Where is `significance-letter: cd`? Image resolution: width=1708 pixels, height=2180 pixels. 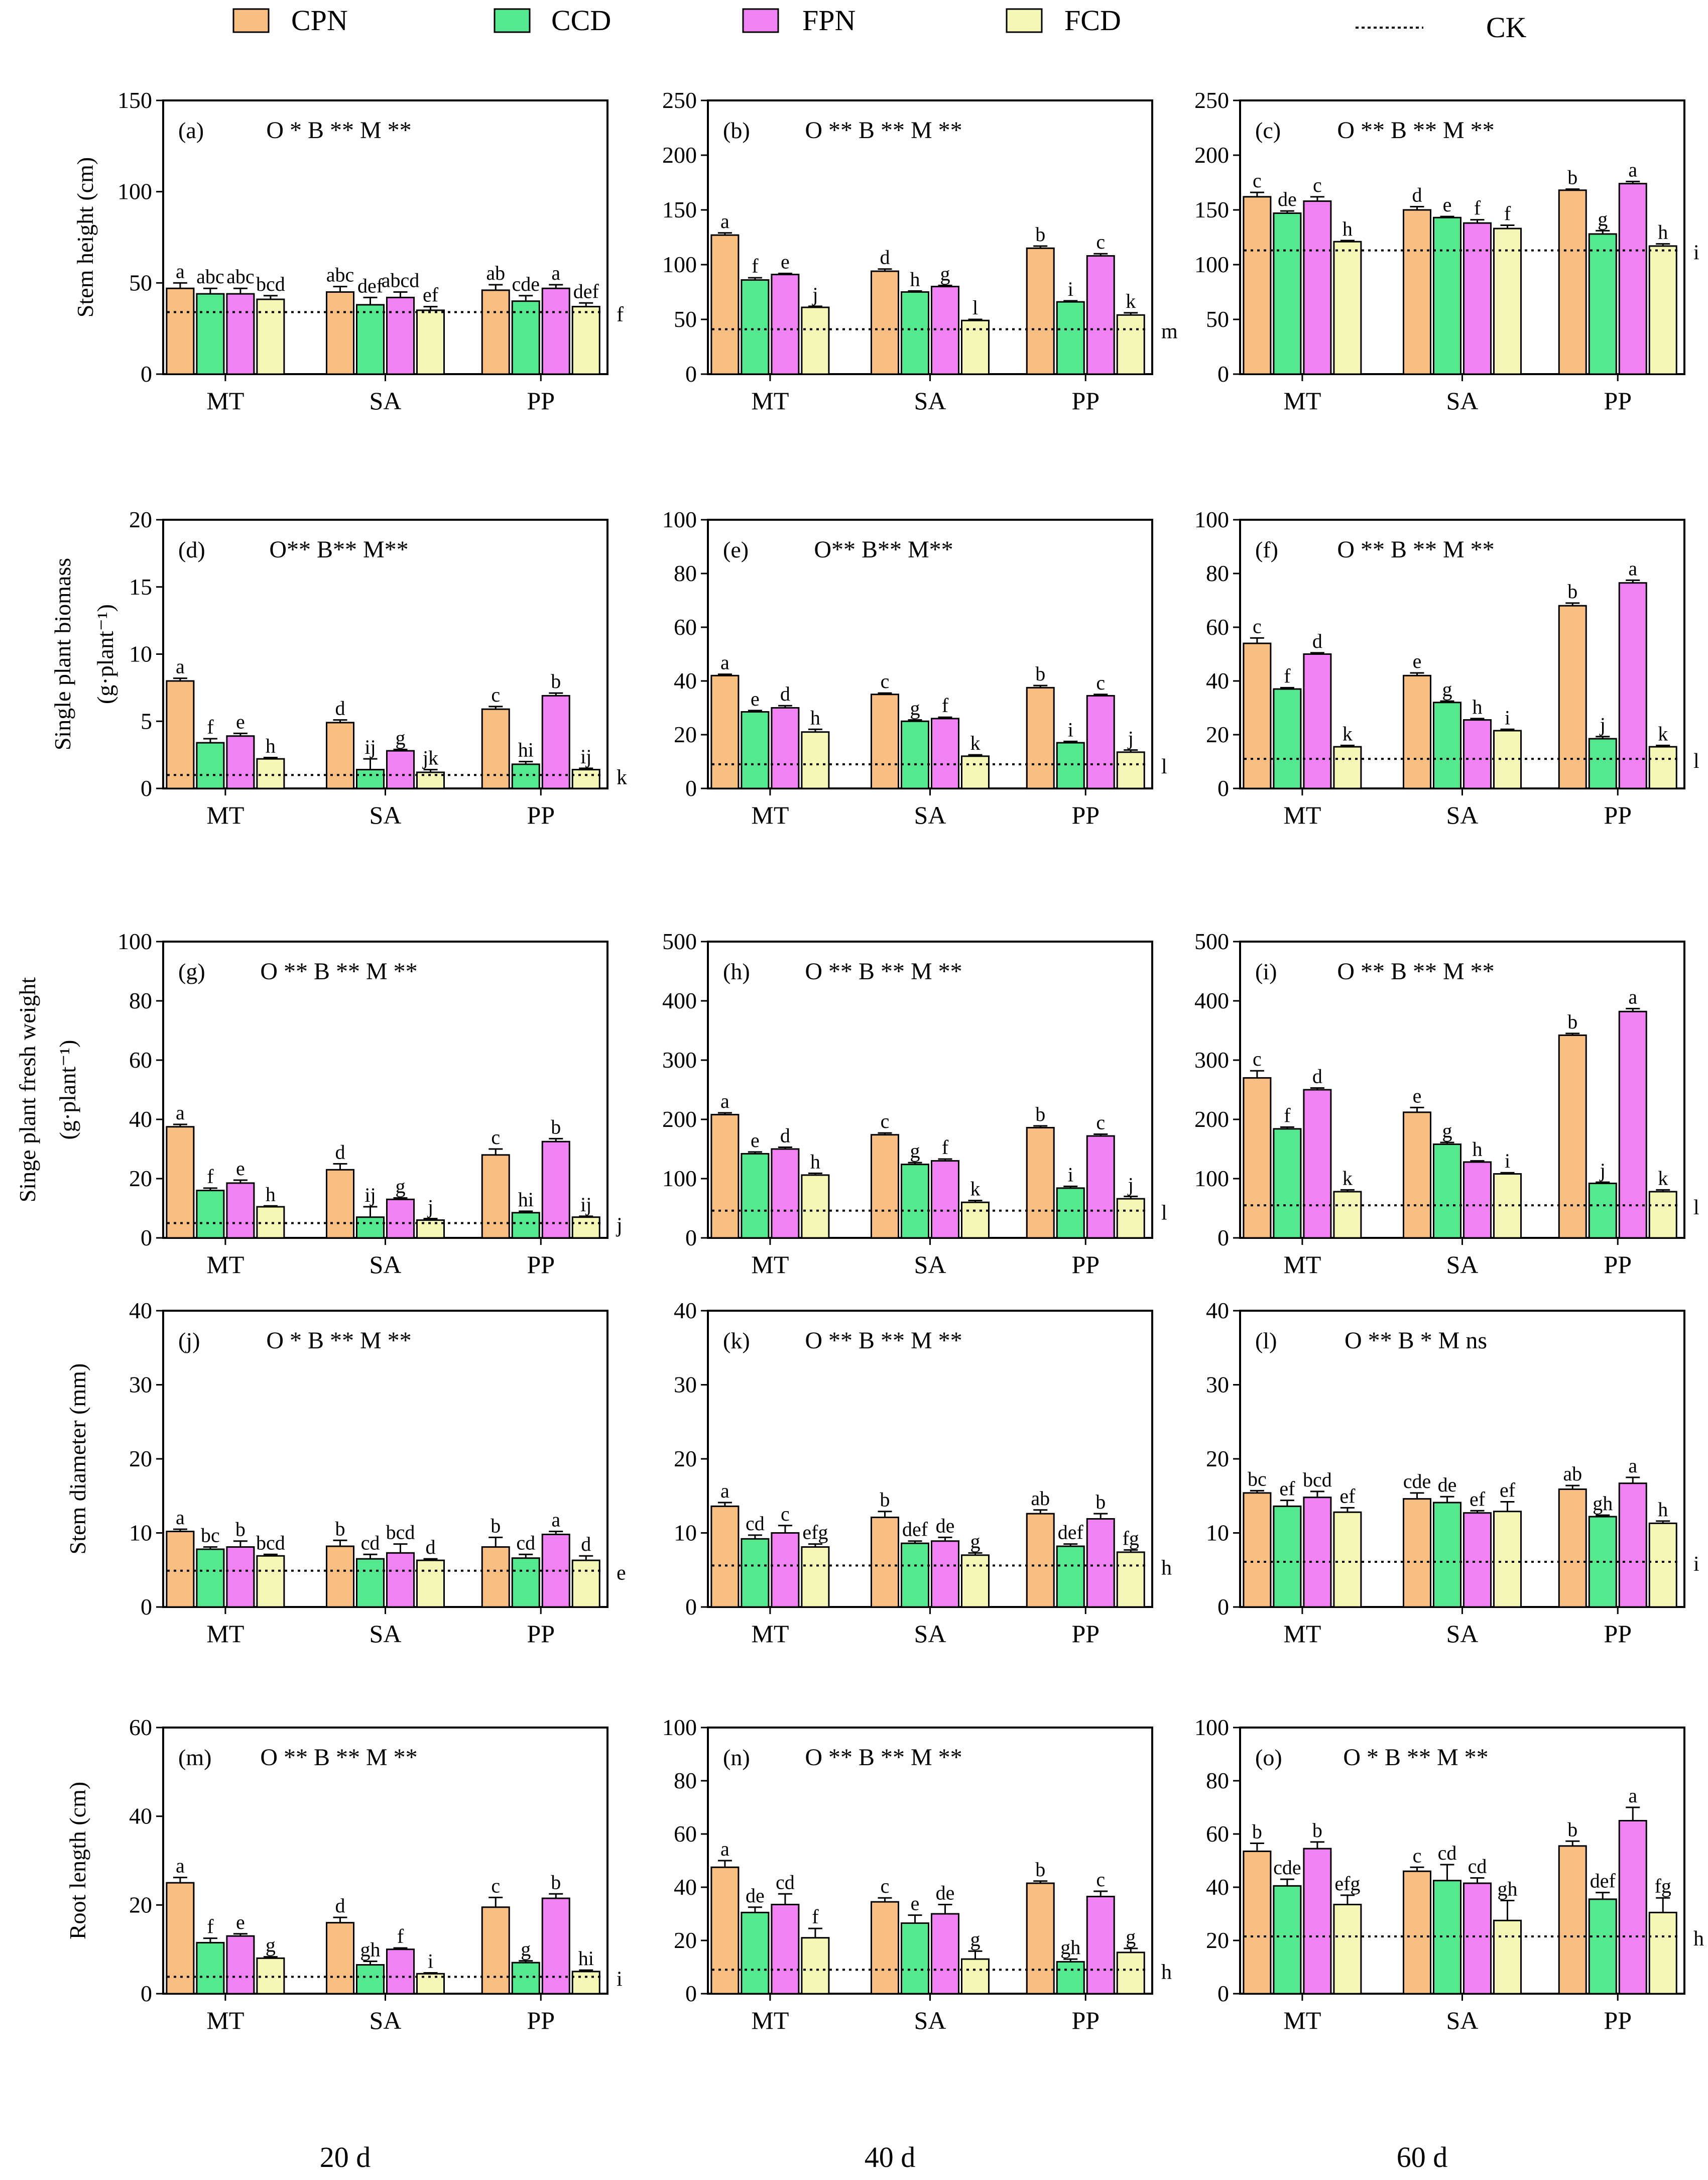 significance-letter: cd is located at coordinates (370, 1542).